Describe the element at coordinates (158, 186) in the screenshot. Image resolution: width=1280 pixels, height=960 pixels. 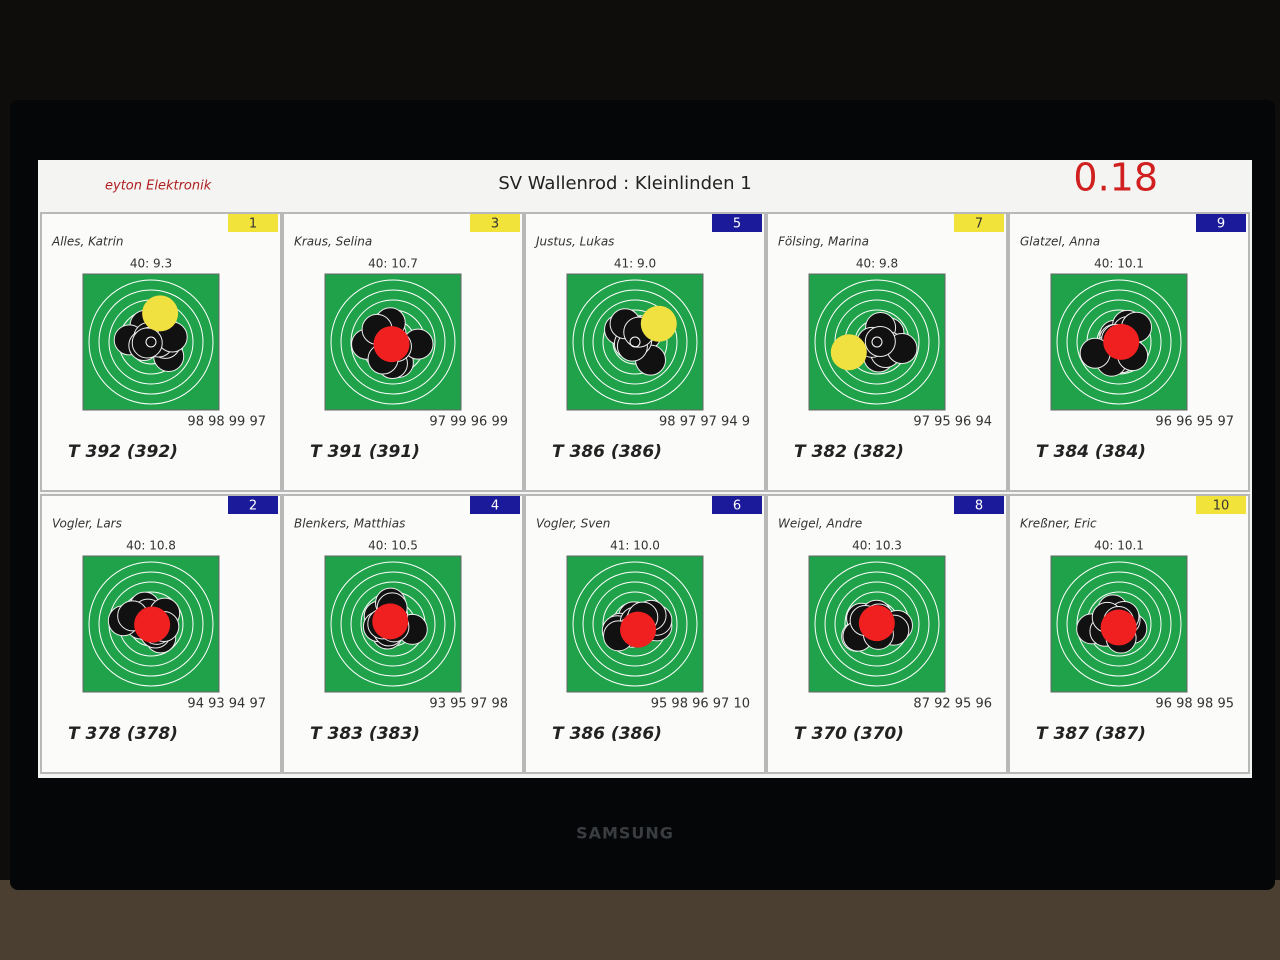
I see `brand: eyton Elektronik` at that location.